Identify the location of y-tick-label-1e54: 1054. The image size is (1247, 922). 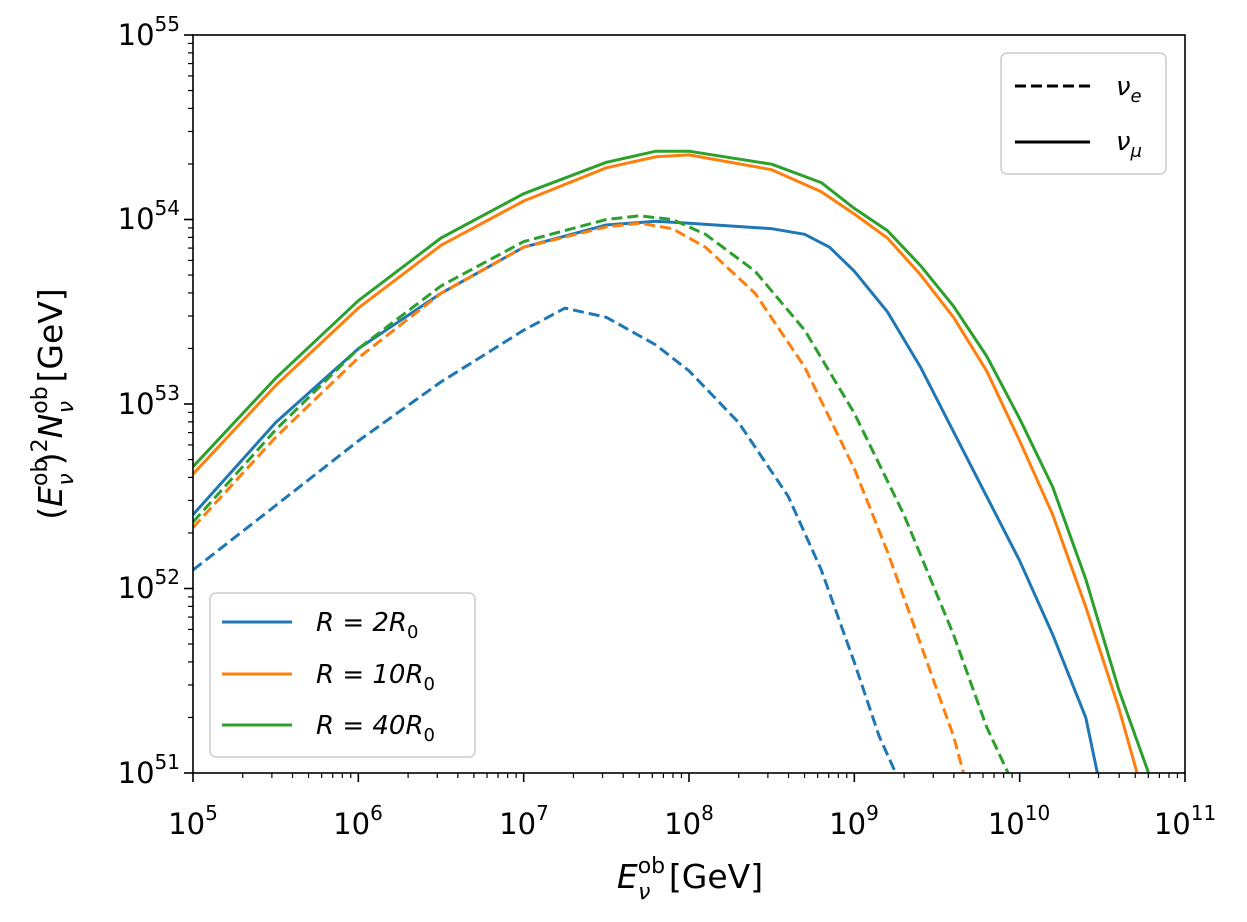
(149, 216).